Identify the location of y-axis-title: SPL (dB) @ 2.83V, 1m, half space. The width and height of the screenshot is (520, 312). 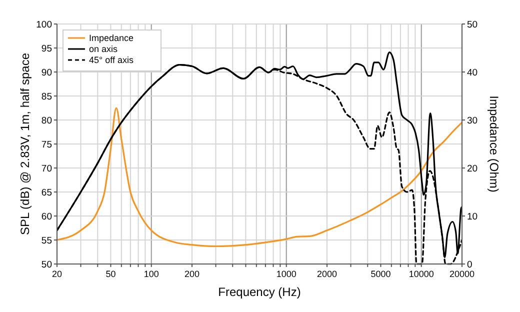
(25, 144).